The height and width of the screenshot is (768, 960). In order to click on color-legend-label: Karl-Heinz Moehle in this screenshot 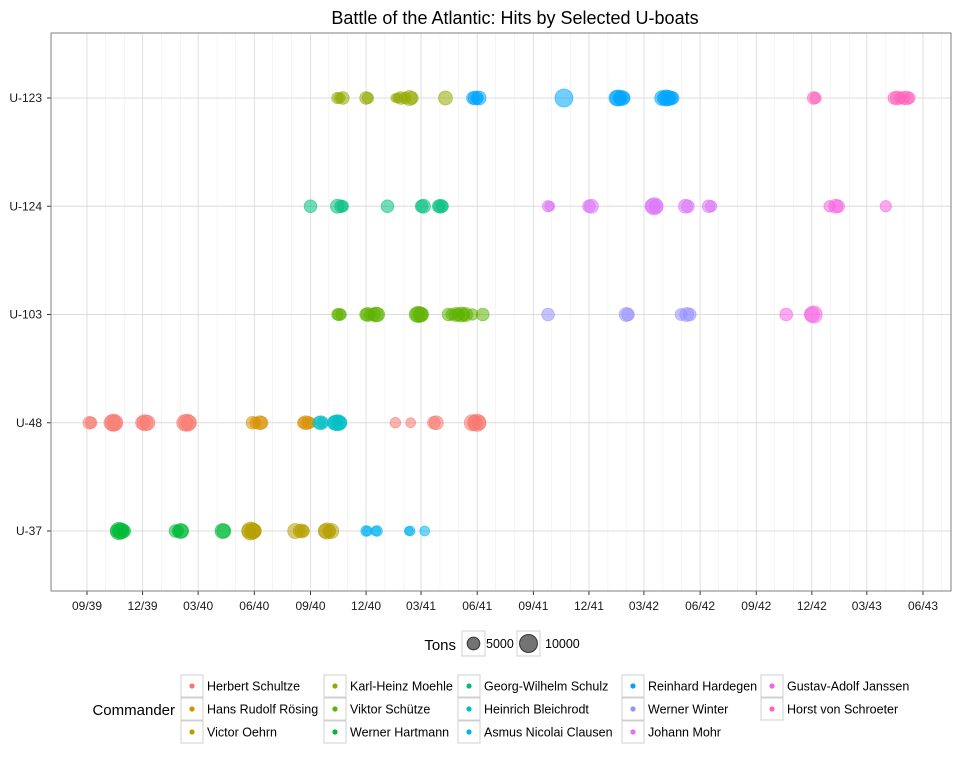, I will do `click(401, 687)`.